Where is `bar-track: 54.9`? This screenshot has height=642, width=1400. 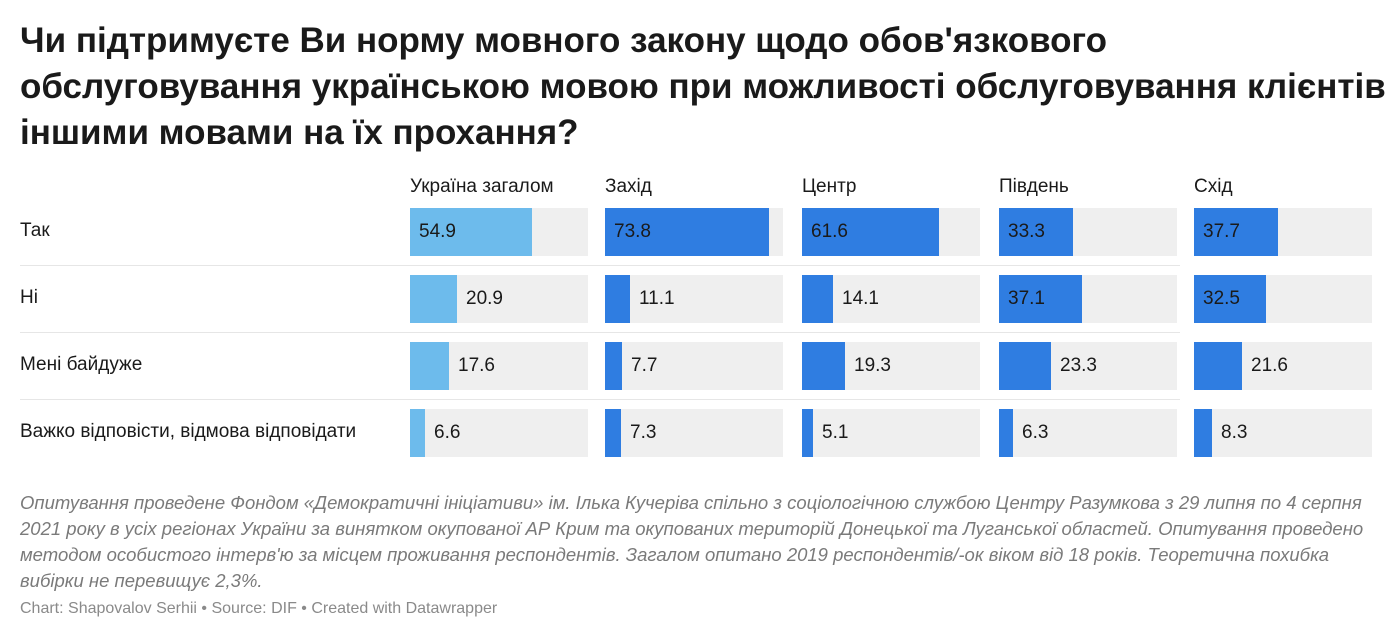
bar-track: 54.9 is located at coordinates (499, 232).